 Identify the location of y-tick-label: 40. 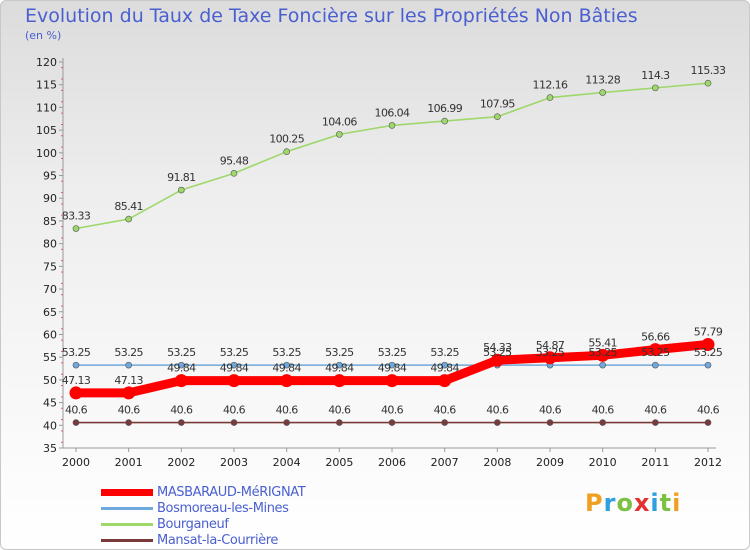
(50, 425).